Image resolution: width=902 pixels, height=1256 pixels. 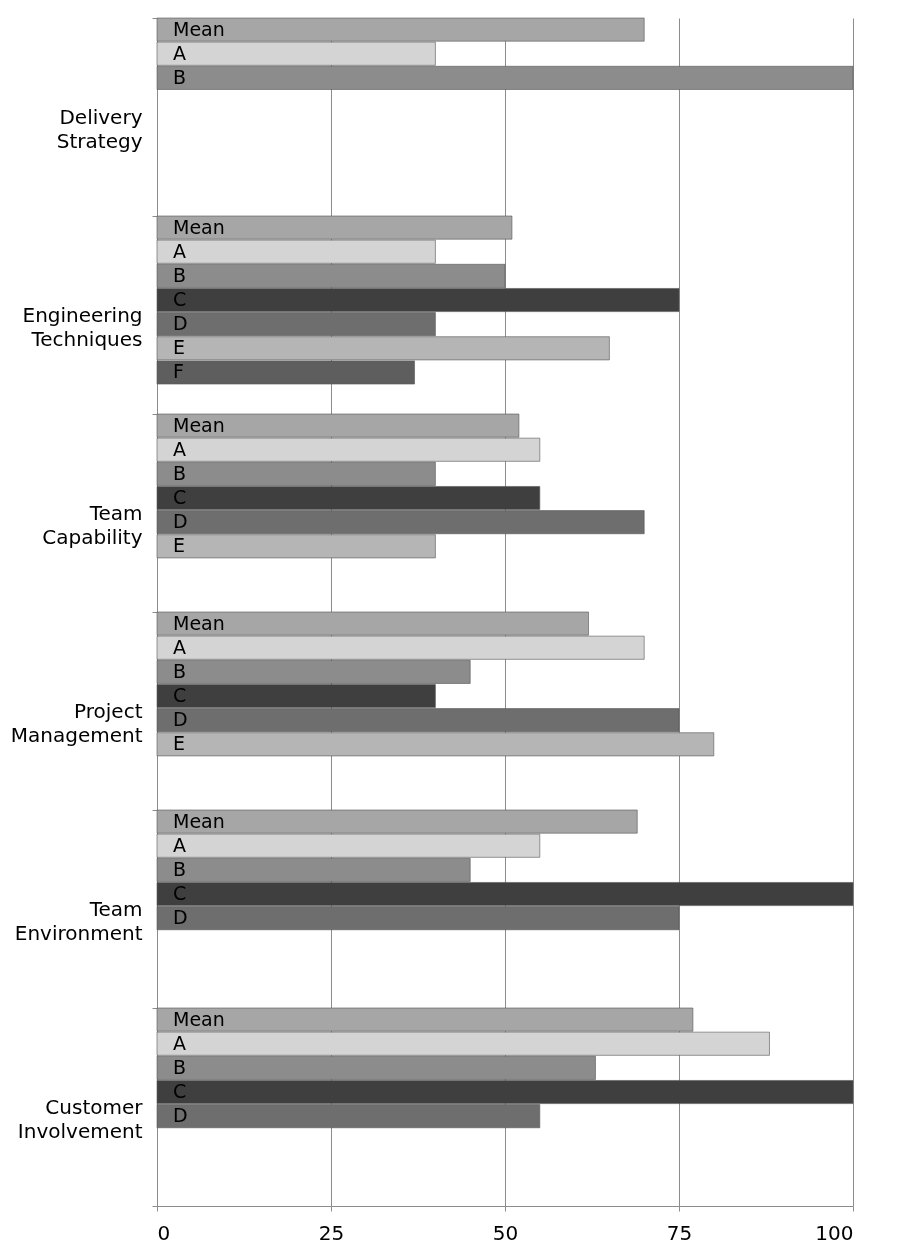 I want to click on series-label: A, so click(x=179, y=448).